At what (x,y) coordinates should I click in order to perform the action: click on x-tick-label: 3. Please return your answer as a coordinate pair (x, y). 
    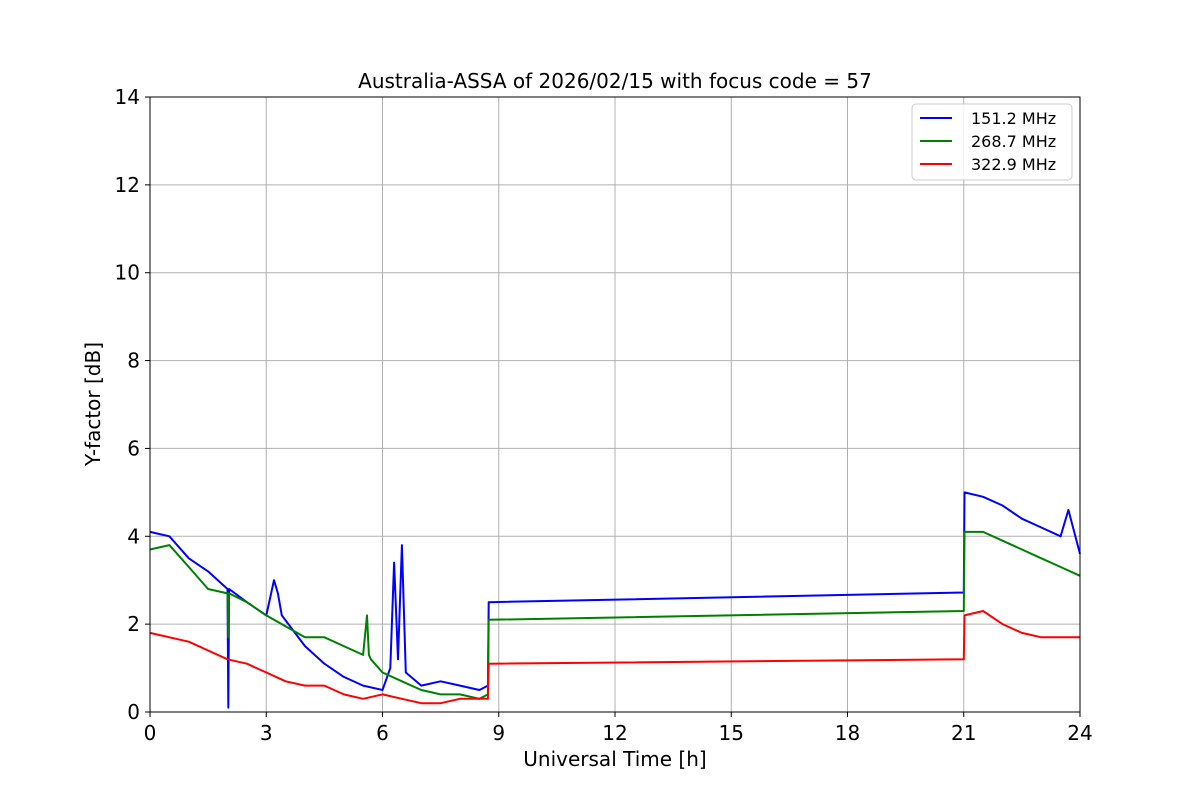
    Looking at the image, I should click on (266, 733).